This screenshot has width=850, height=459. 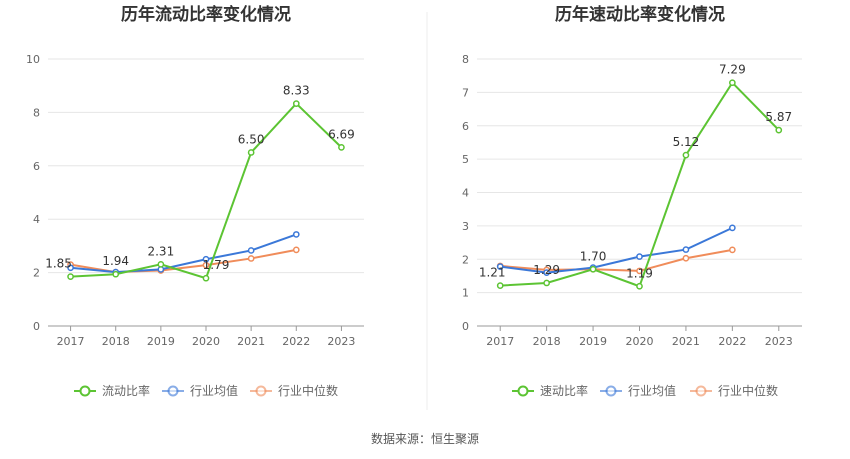 What do you see at coordinates (778, 117) in the screenshot?
I see `data-label: 5.87` at bounding box center [778, 117].